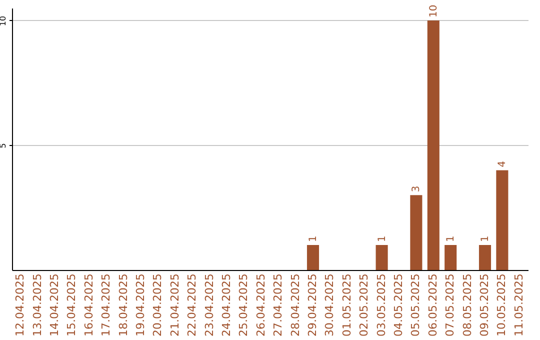  I want to click on x-tick-label: 13.04.2025, so click(37, 305).